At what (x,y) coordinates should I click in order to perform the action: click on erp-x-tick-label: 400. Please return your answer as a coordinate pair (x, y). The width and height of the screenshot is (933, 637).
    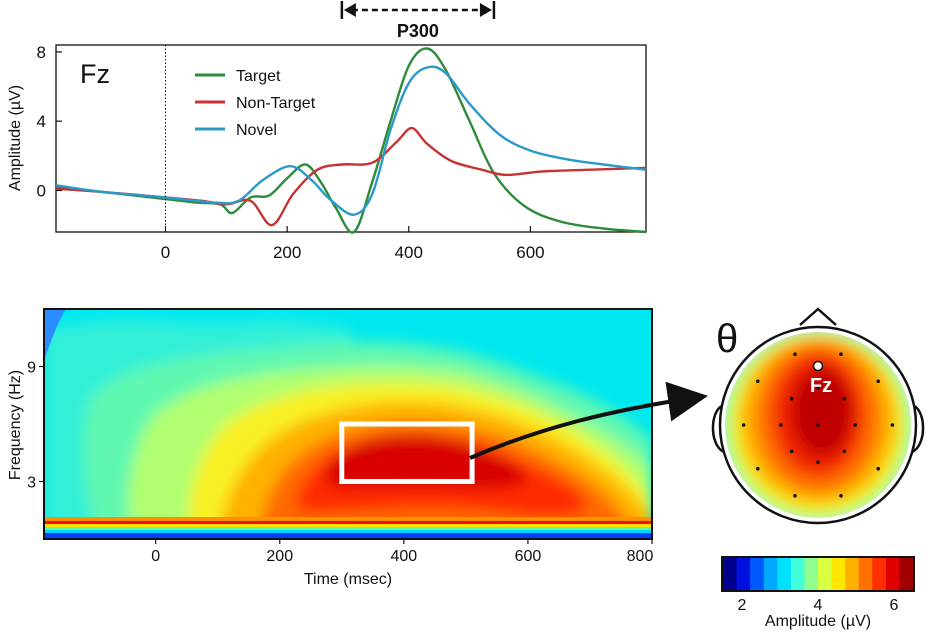
    Looking at the image, I should click on (409, 252).